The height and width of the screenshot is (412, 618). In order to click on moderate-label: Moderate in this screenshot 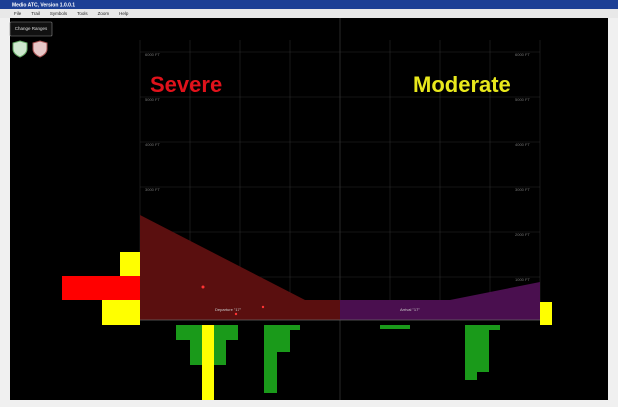, I will do `click(462, 84)`.